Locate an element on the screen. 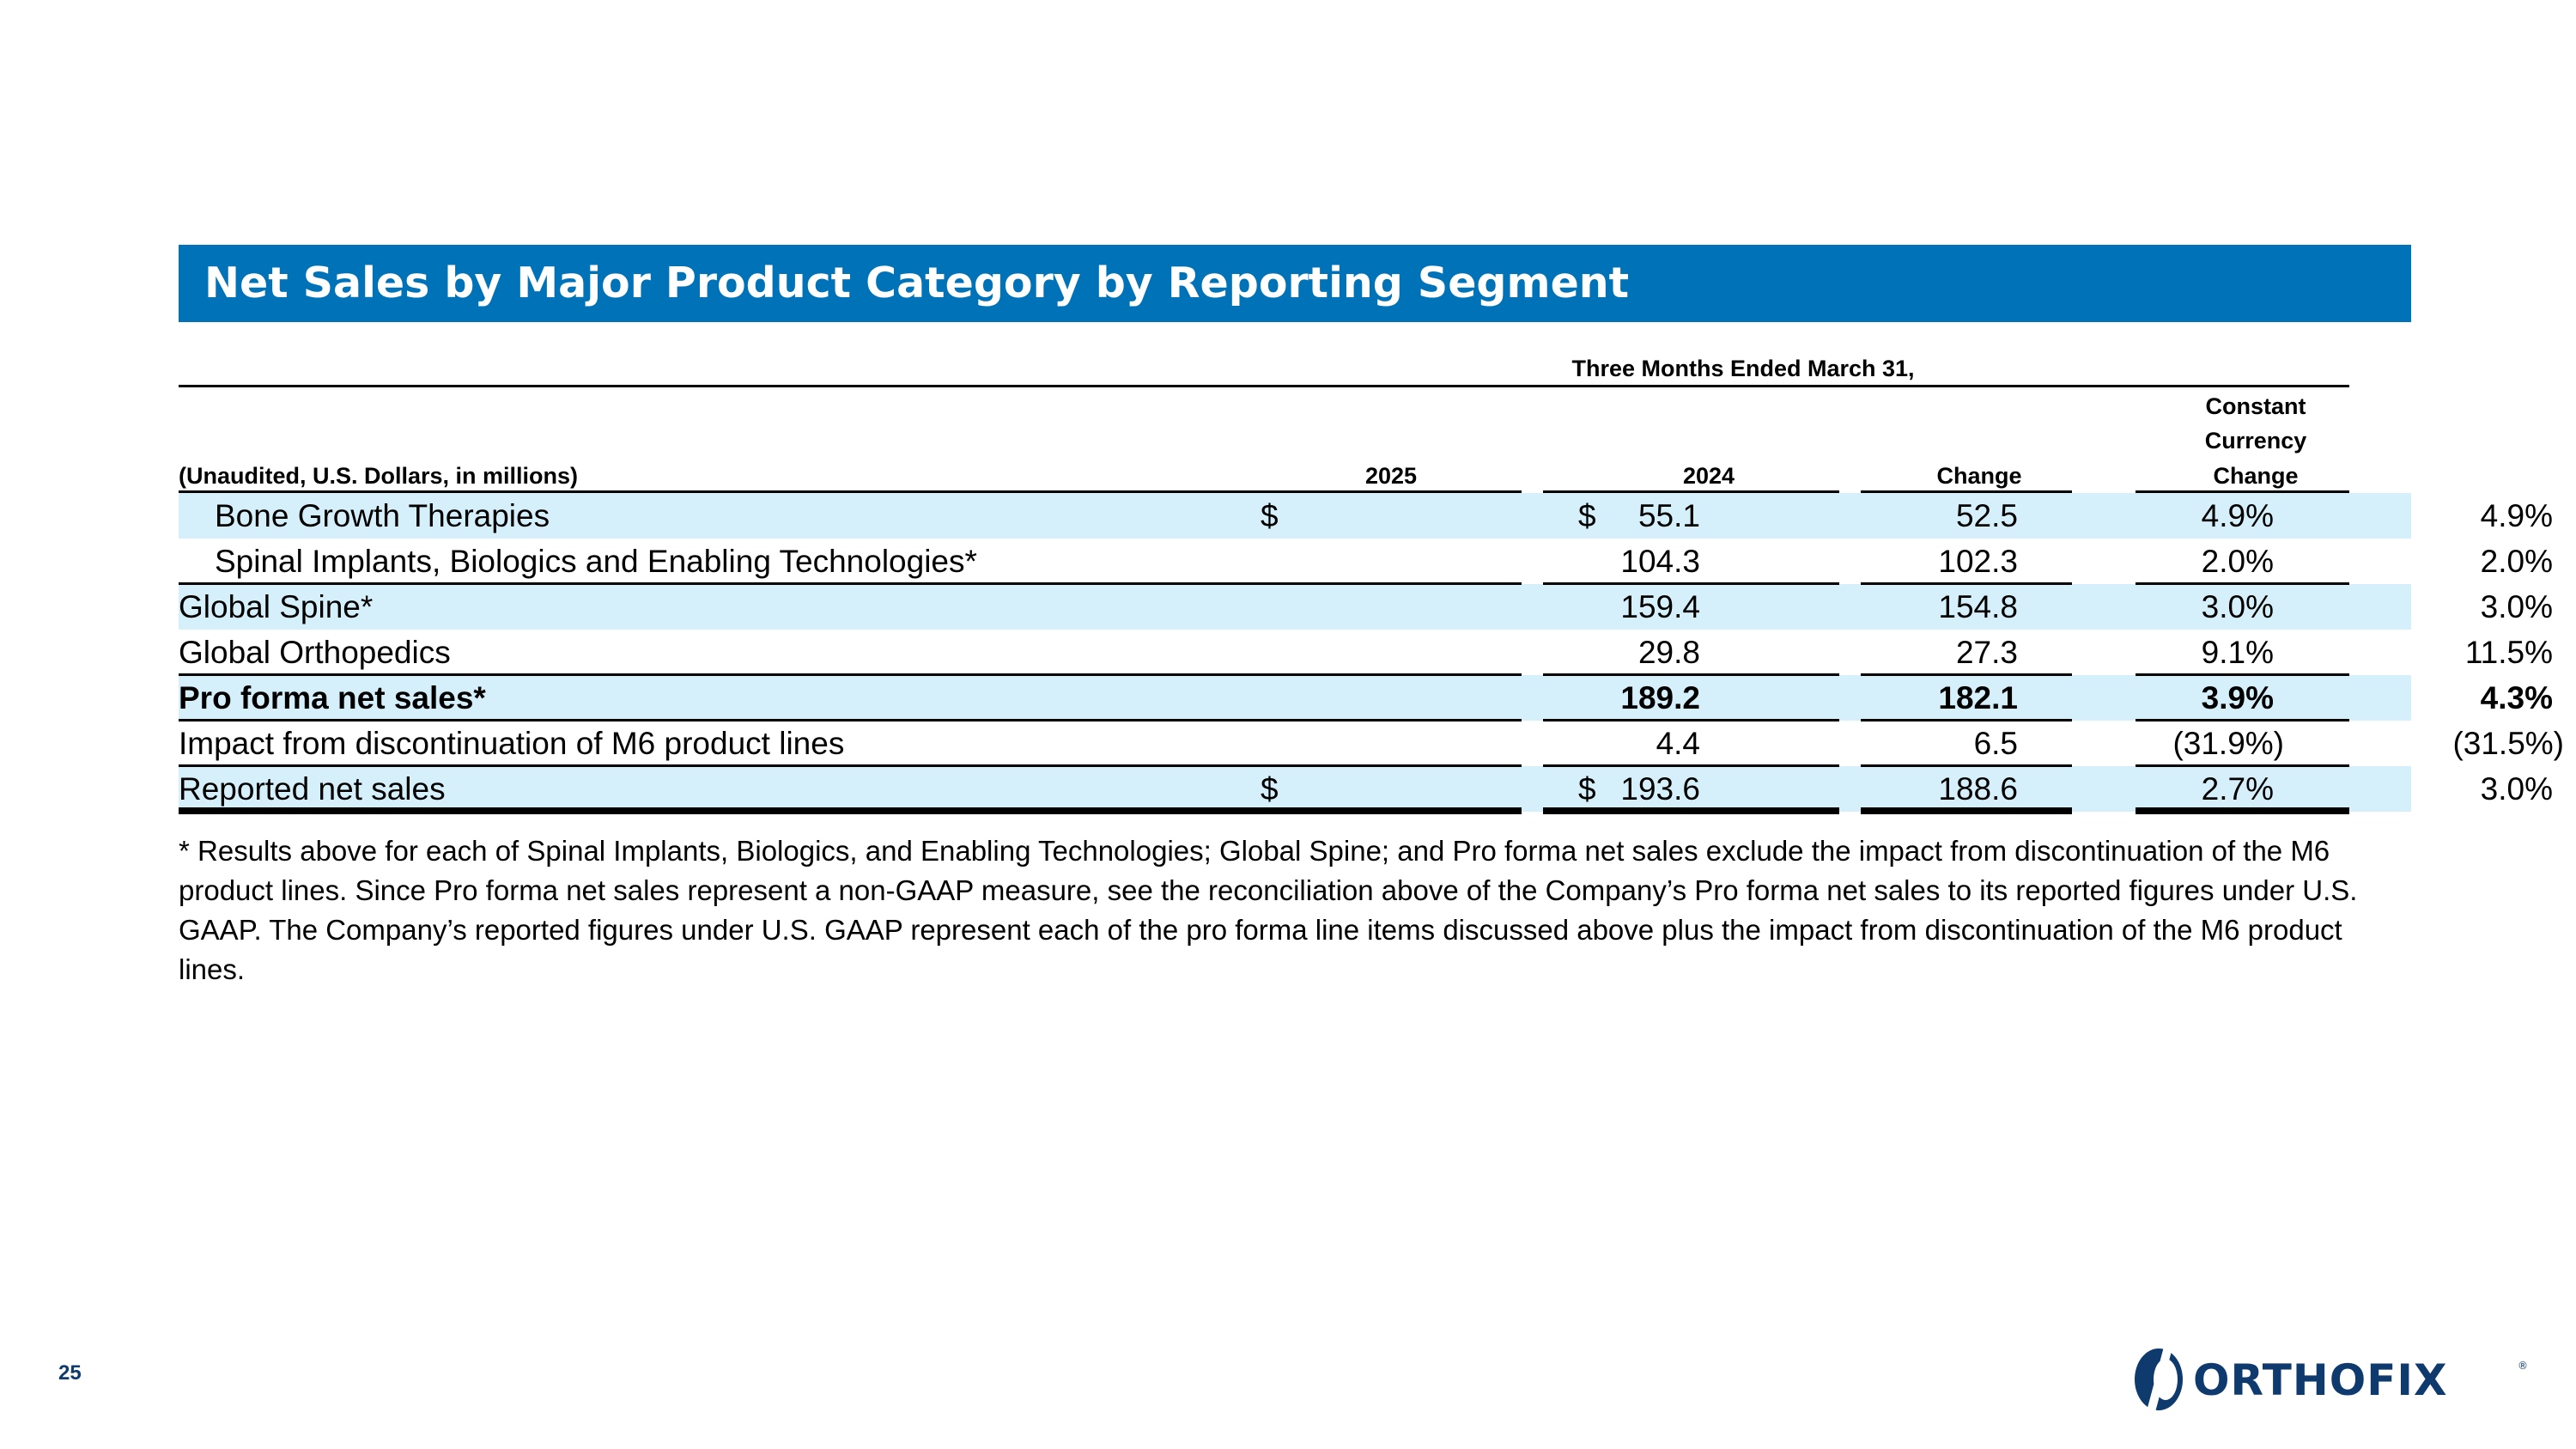 The width and height of the screenshot is (2576, 1449). value-2024: 188.6 is located at coordinates (1978, 789).